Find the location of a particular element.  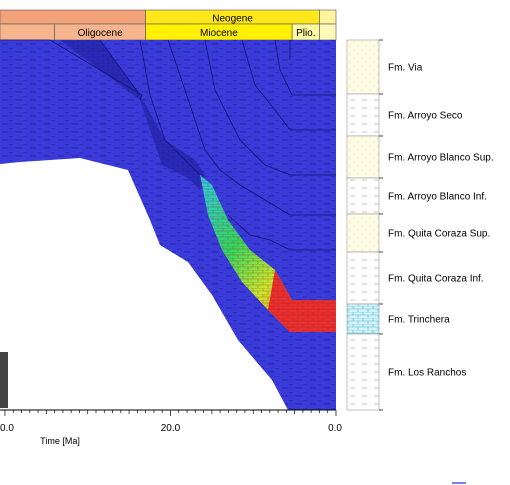

formation-label: Fm. Quita Coraza Sup. is located at coordinates (439, 234).